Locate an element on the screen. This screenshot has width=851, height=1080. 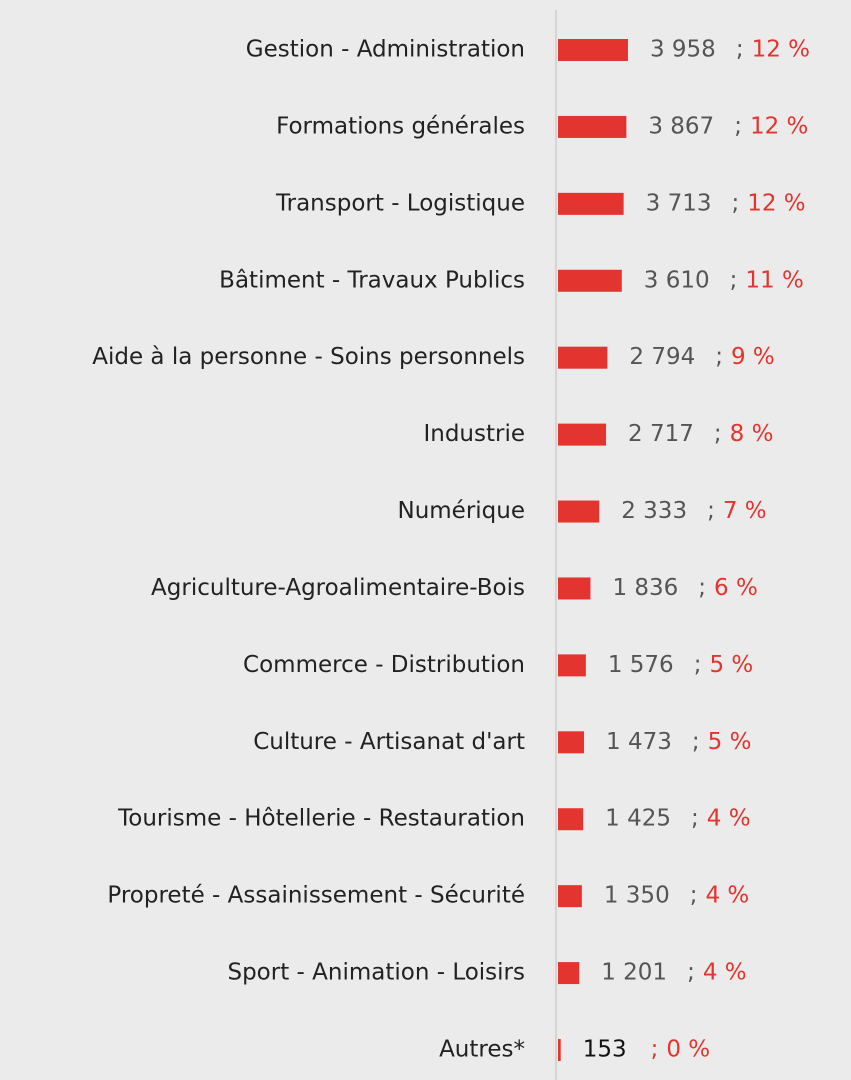
value-label: 2 717 is located at coordinates (661, 434).